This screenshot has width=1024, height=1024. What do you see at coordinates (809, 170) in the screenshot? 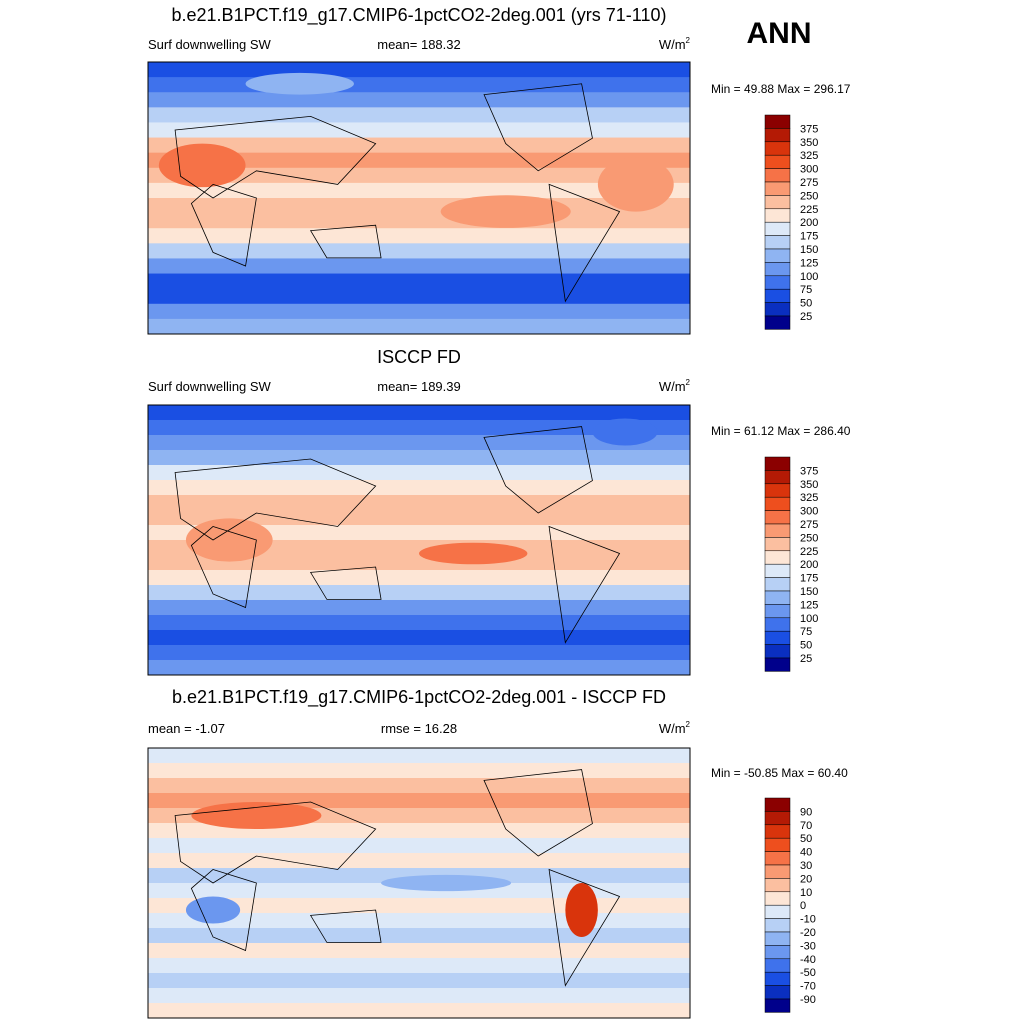
I see `colorbar-label: 300` at bounding box center [809, 170].